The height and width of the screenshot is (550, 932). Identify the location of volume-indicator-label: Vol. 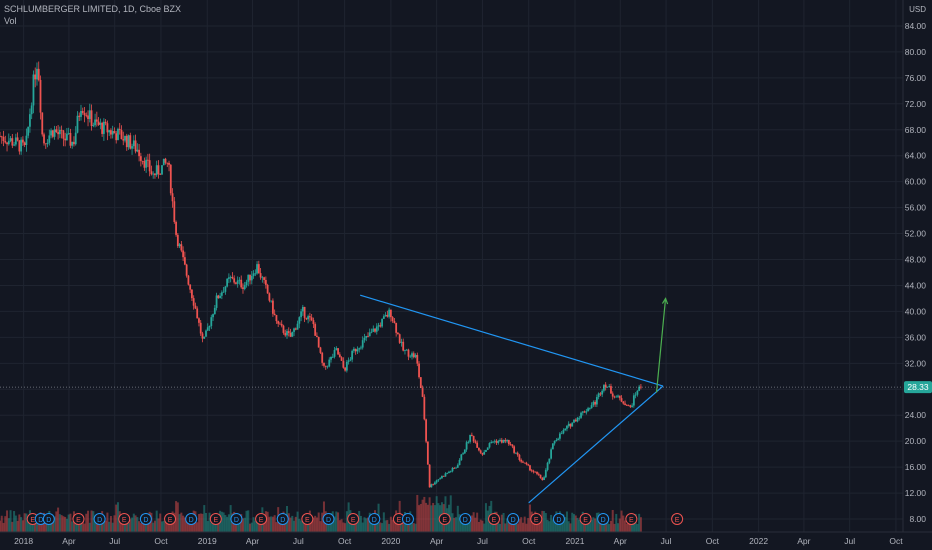
(10, 21).